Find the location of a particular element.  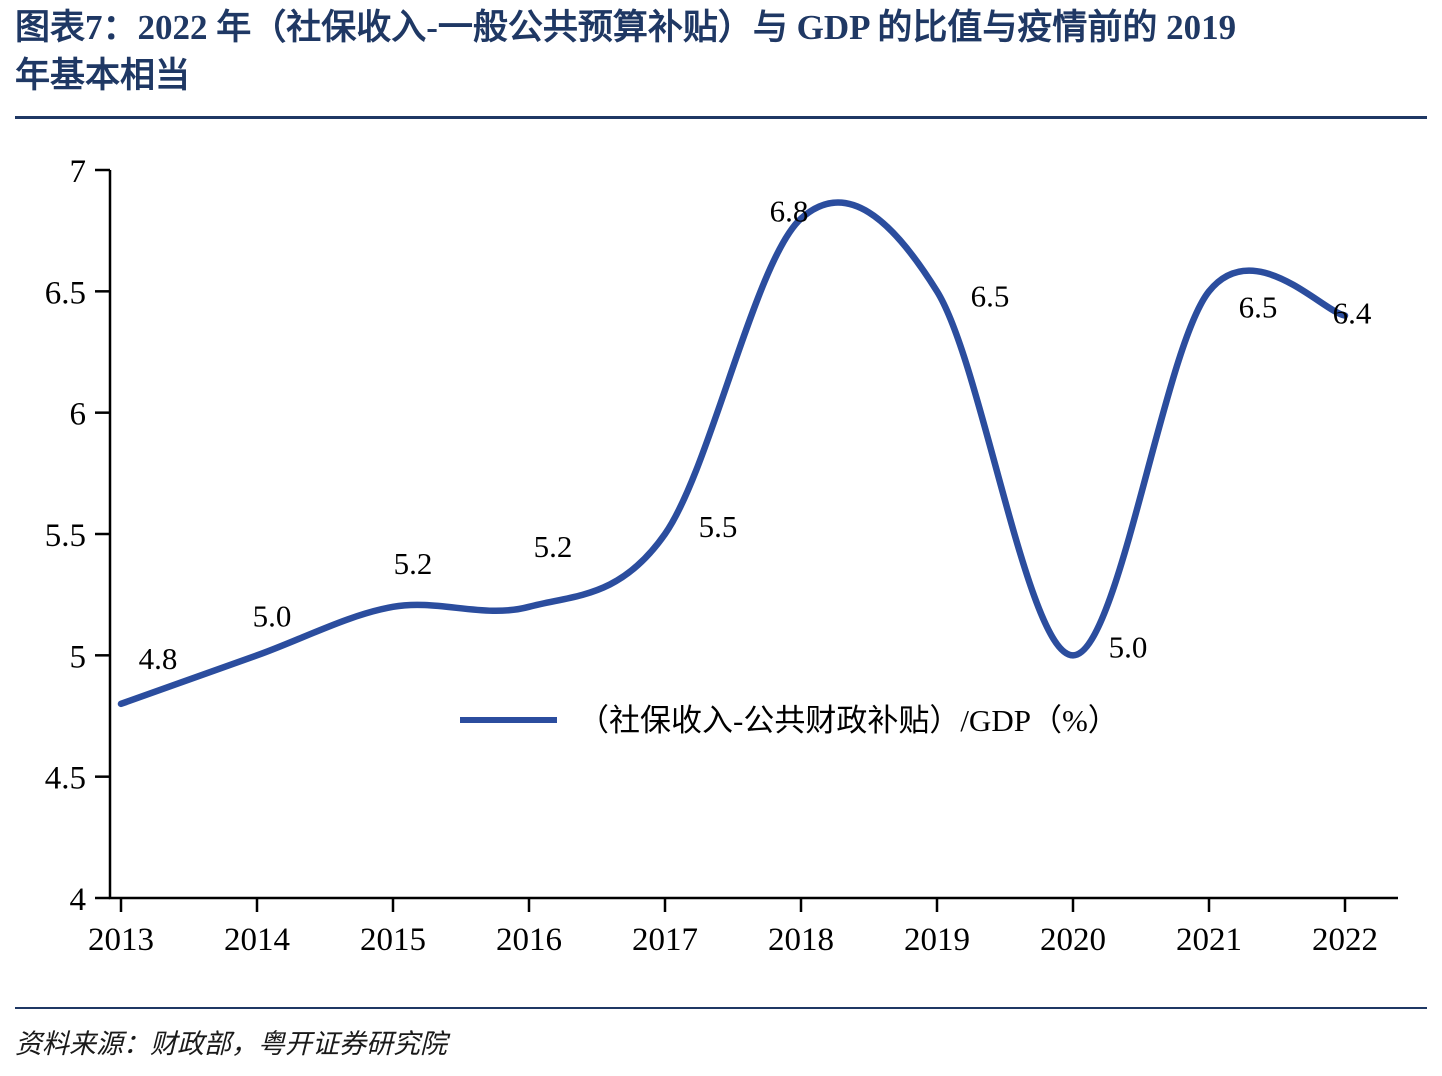

data-label: 4.8 is located at coordinates (158, 658).